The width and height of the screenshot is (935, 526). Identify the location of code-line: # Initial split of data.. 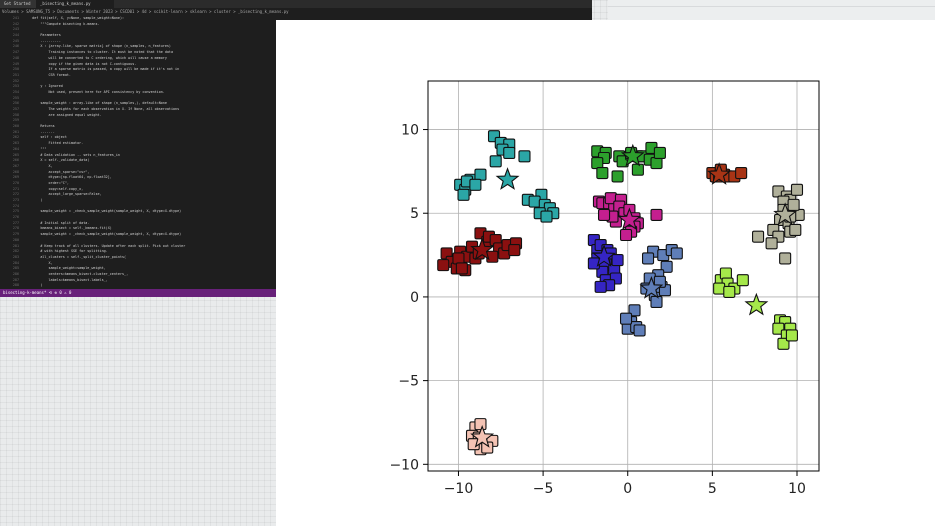
(57, 222).